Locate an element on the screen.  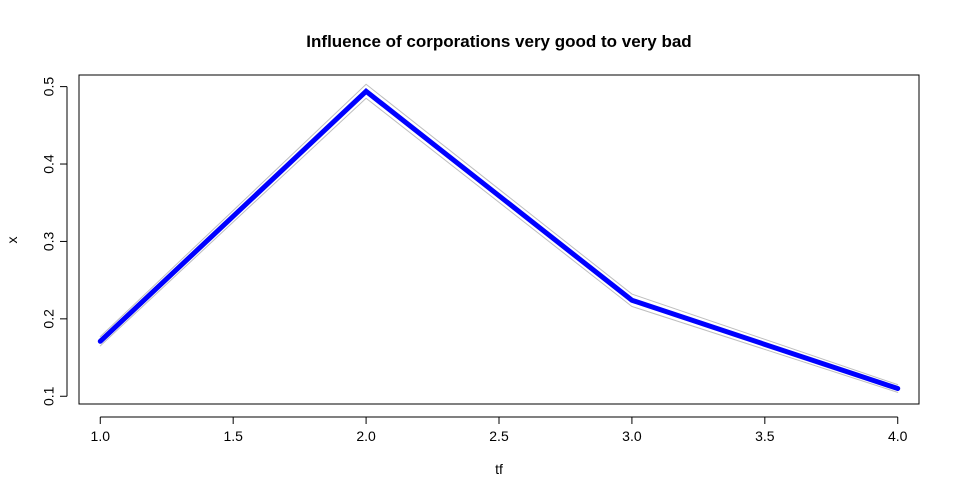
y-tick-label: 0.2 is located at coordinates (49, 319).